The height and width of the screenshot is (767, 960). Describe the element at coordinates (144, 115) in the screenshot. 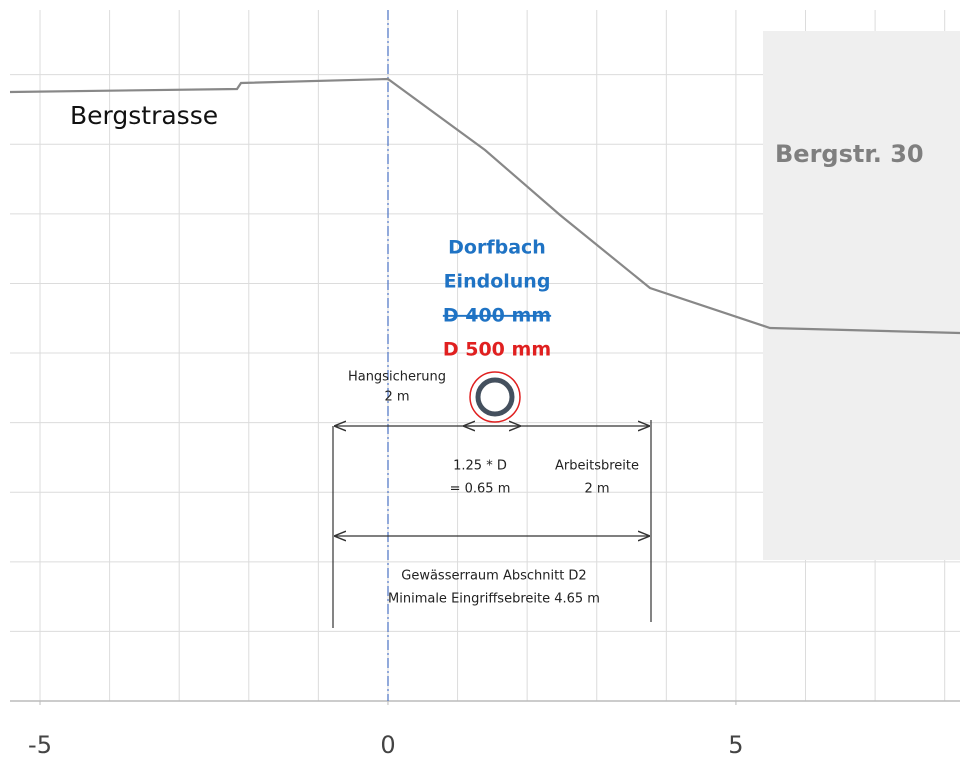

I see `street-label: Bergstrasse` at that location.